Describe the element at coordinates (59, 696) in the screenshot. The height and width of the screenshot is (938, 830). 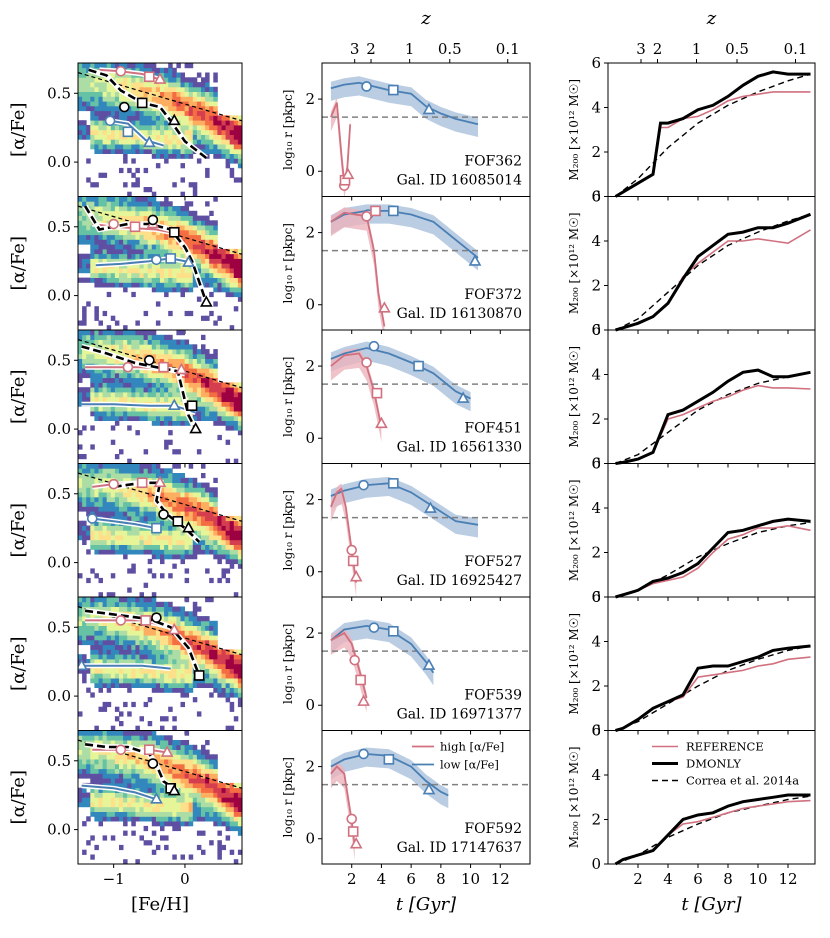
I see `chem-ytick-label: 0.0` at that location.